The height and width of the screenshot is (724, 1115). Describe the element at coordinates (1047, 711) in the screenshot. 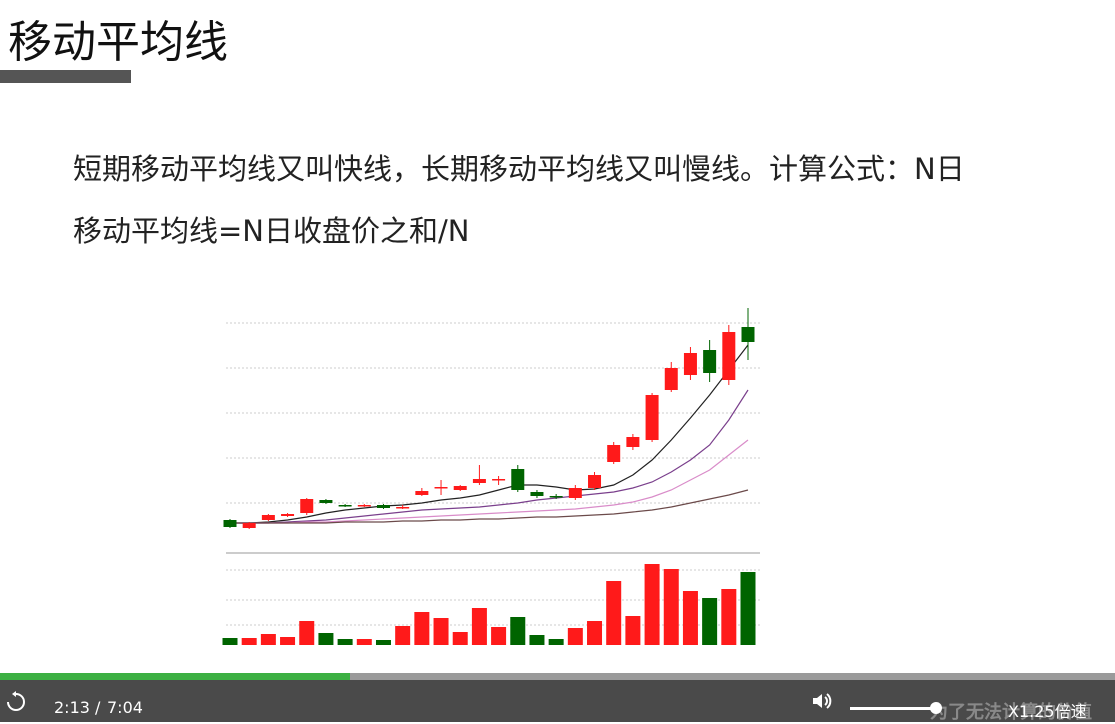

I see `speed-button: X1.25倍速` at that location.